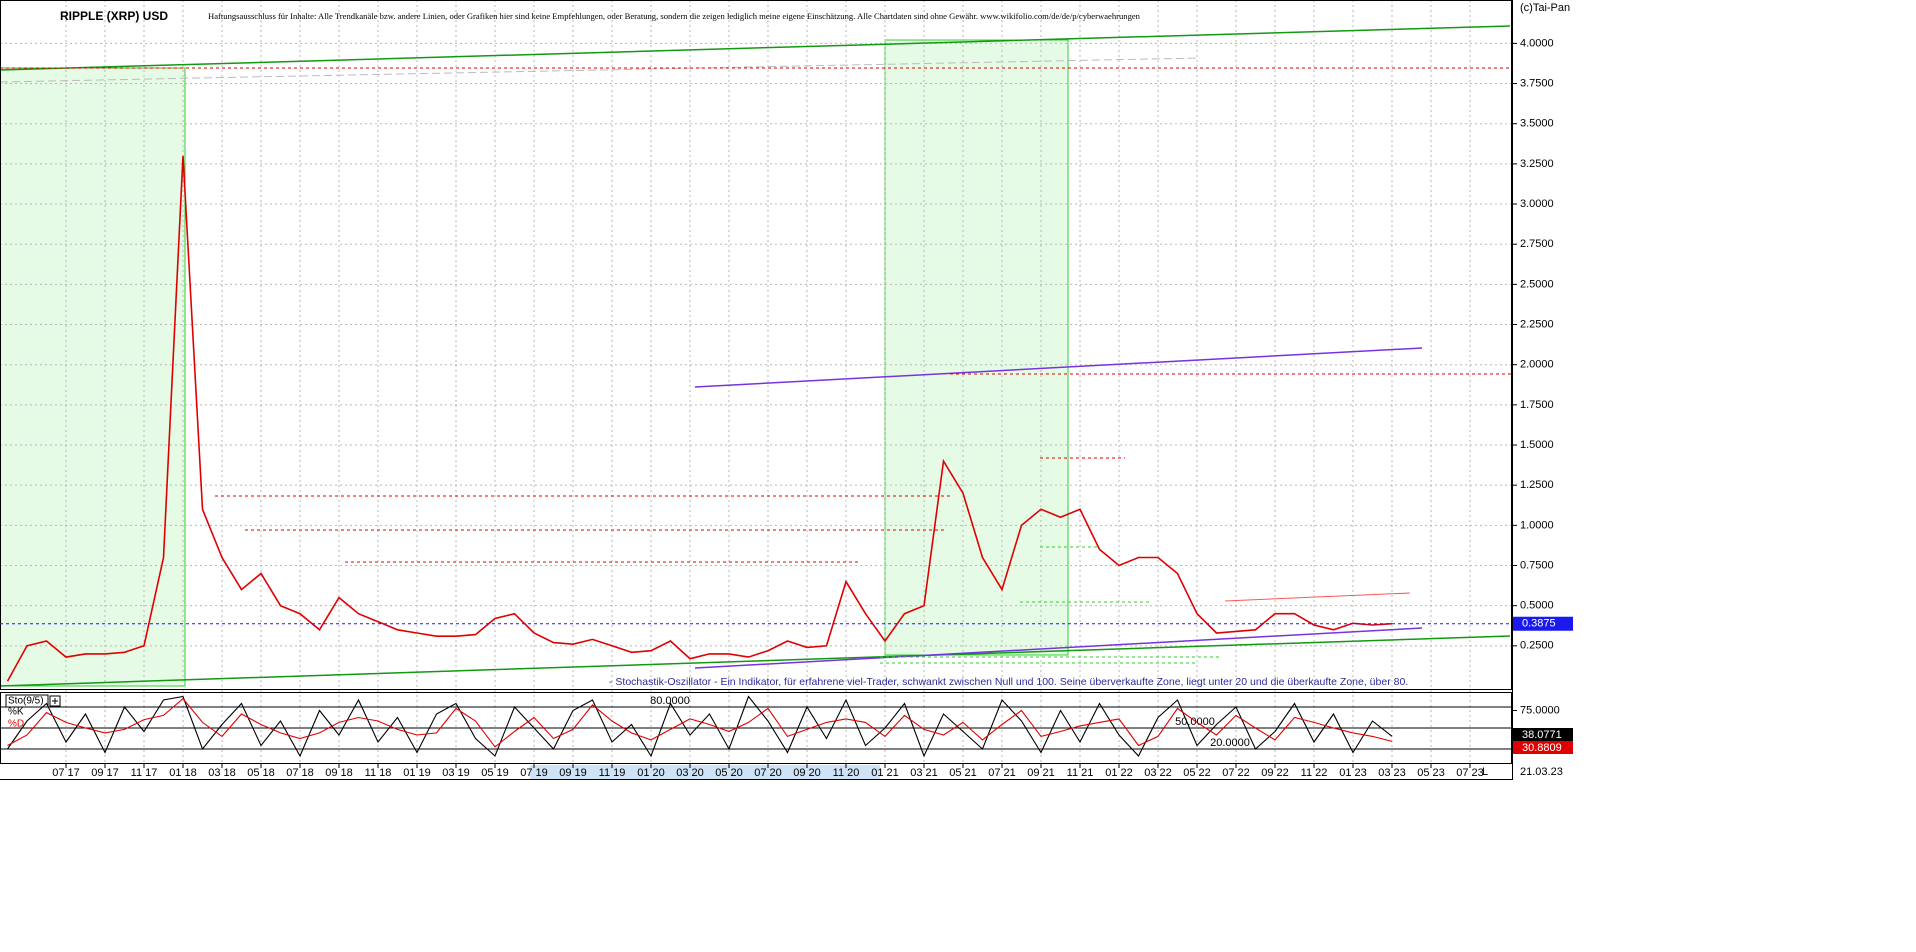  I want to click on x-tick-label: 11 21, so click(1080, 773).